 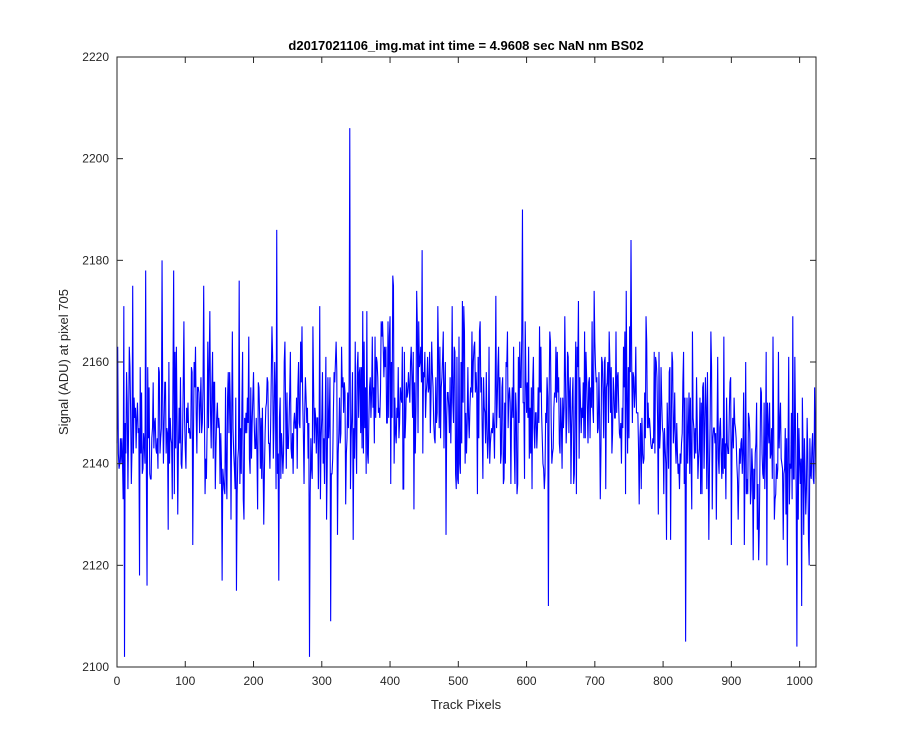 I want to click on y-tick-label: 2200, so click(x=95, y=159).